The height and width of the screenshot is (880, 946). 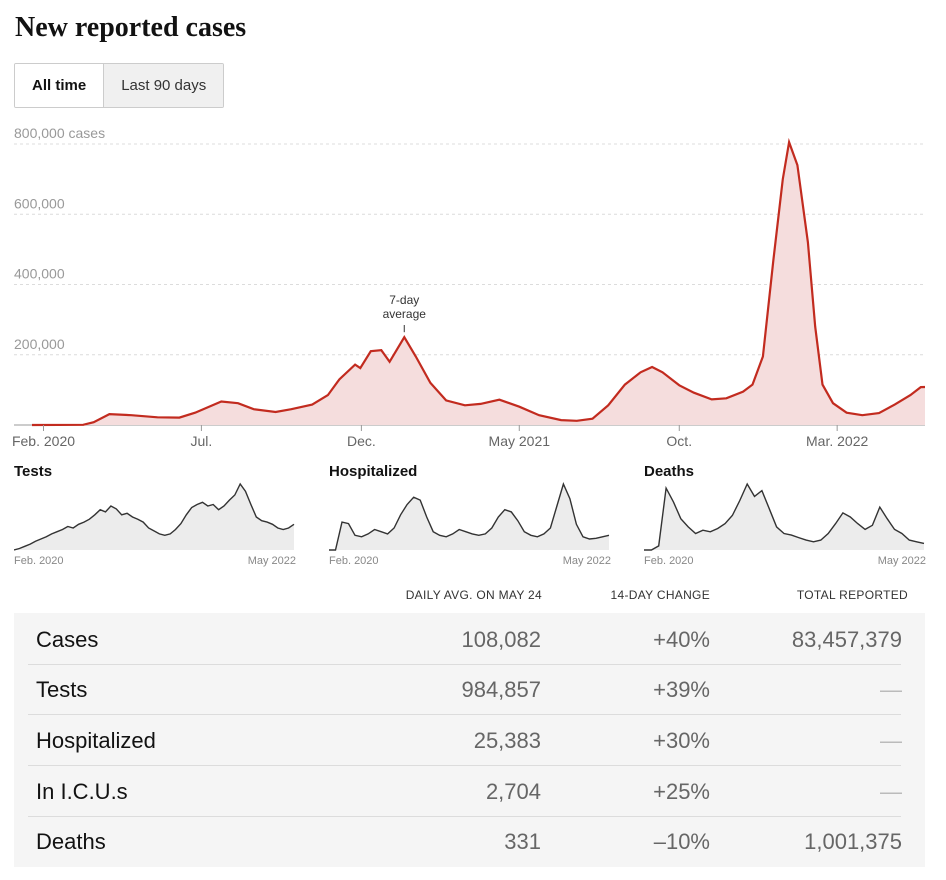 I want to click on small-chart-title: Tests, so click(x=33, y=471).